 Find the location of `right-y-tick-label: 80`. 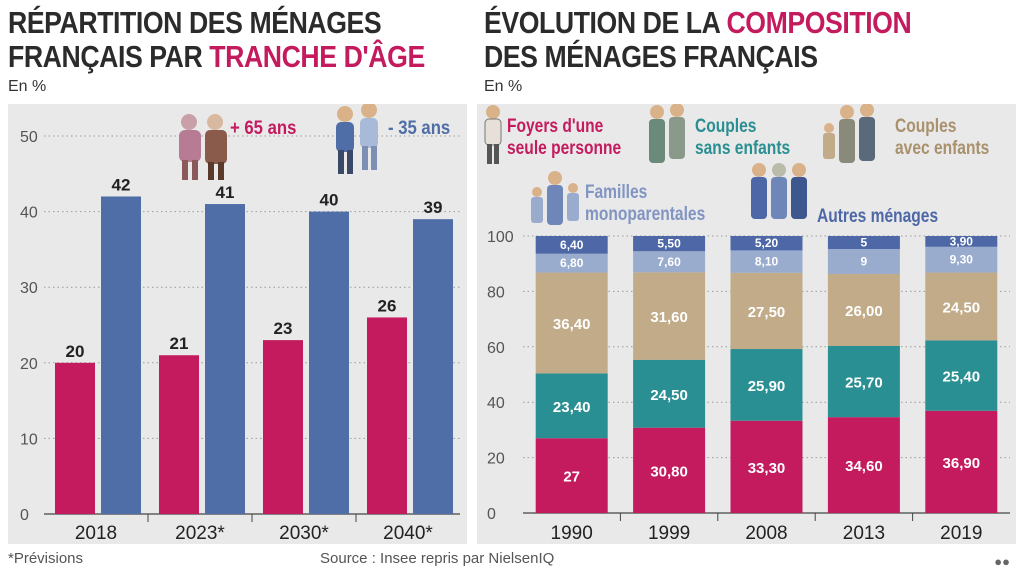

right-y-tick-label: 80 is located at coordinates (496, 292).